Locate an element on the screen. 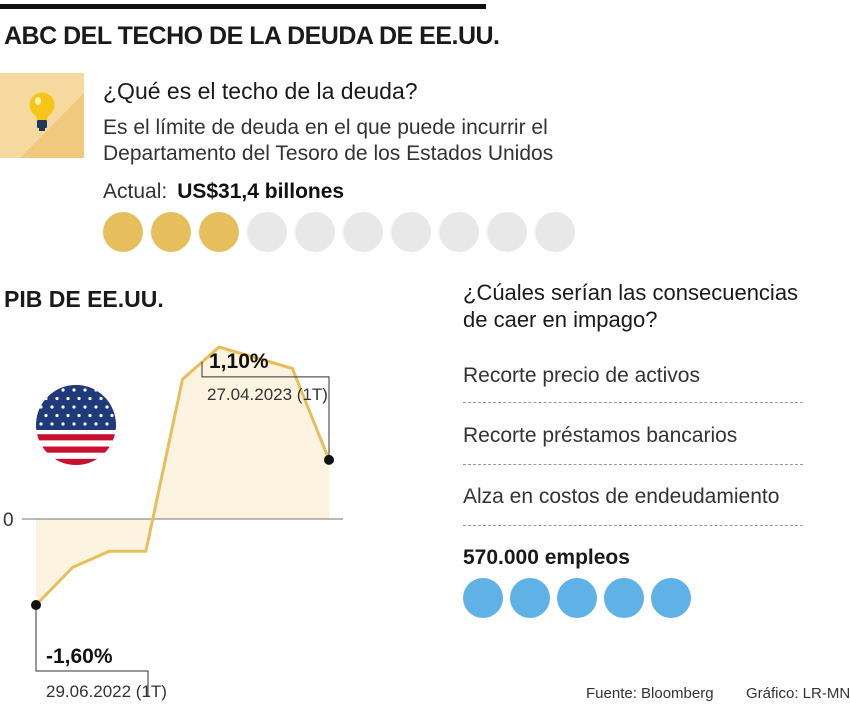 The height and width of the screenshot is (708, 850). annotation-value-latest: 1,10% is located at coordinates (239, 361).